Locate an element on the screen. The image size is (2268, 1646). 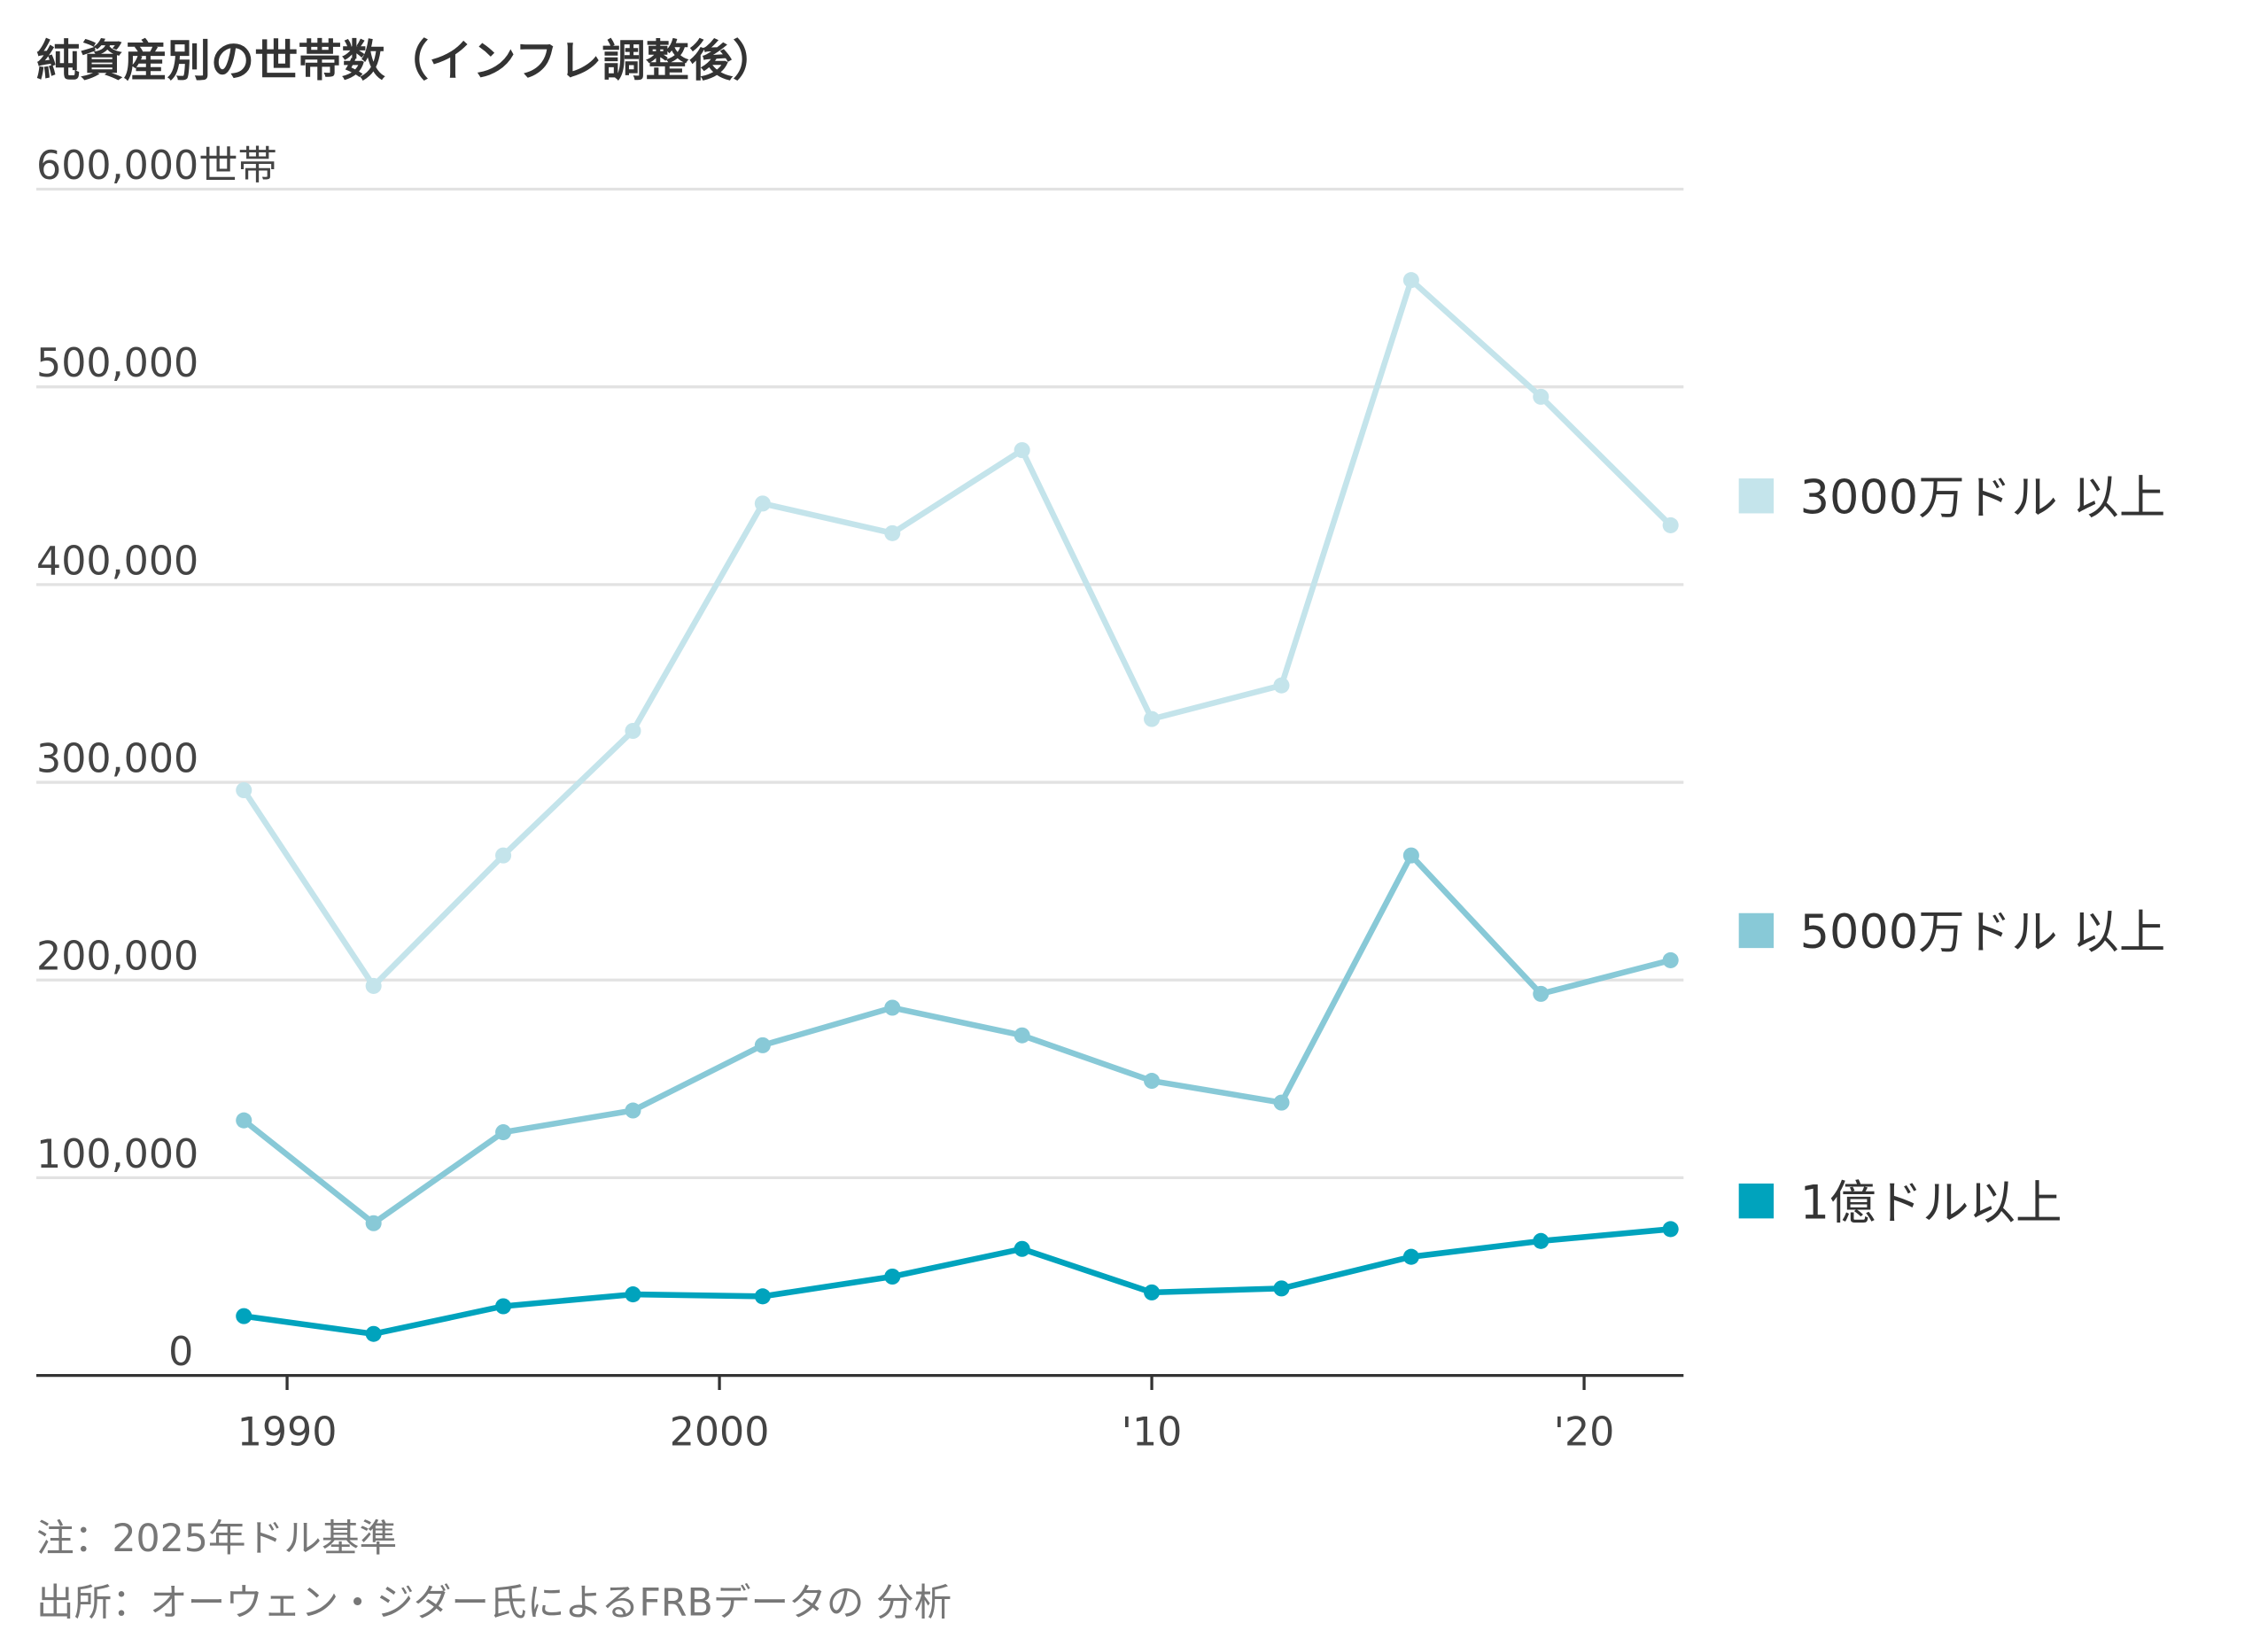
x-tick-label: 1990 is located at coordinates (287, 1432).